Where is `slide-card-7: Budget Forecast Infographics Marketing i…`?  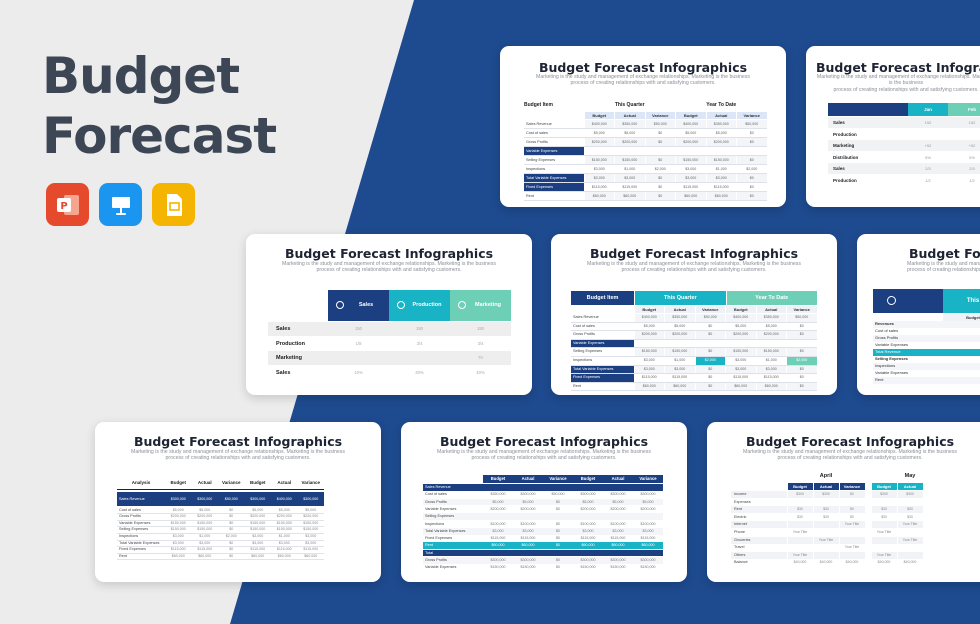
slide-card-7: Budget Forecast Infographics Marketing i… is located at coordinates (544, 502).